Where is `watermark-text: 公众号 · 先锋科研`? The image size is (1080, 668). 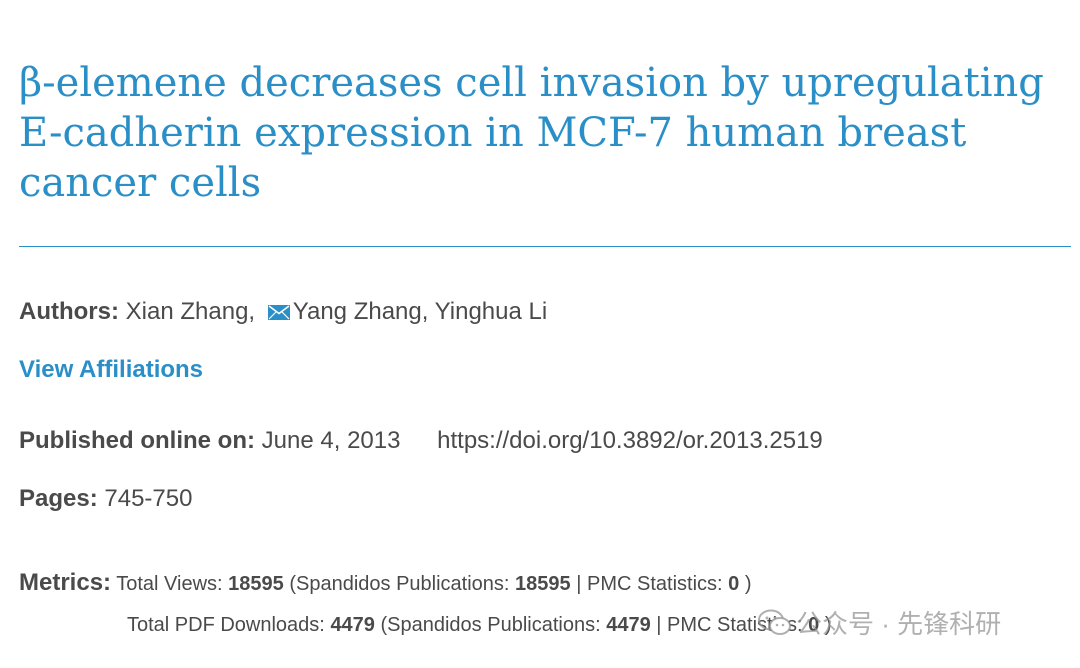 watermark-text: 公众号 · 先锋科研 is located at coordinates (899, 624).